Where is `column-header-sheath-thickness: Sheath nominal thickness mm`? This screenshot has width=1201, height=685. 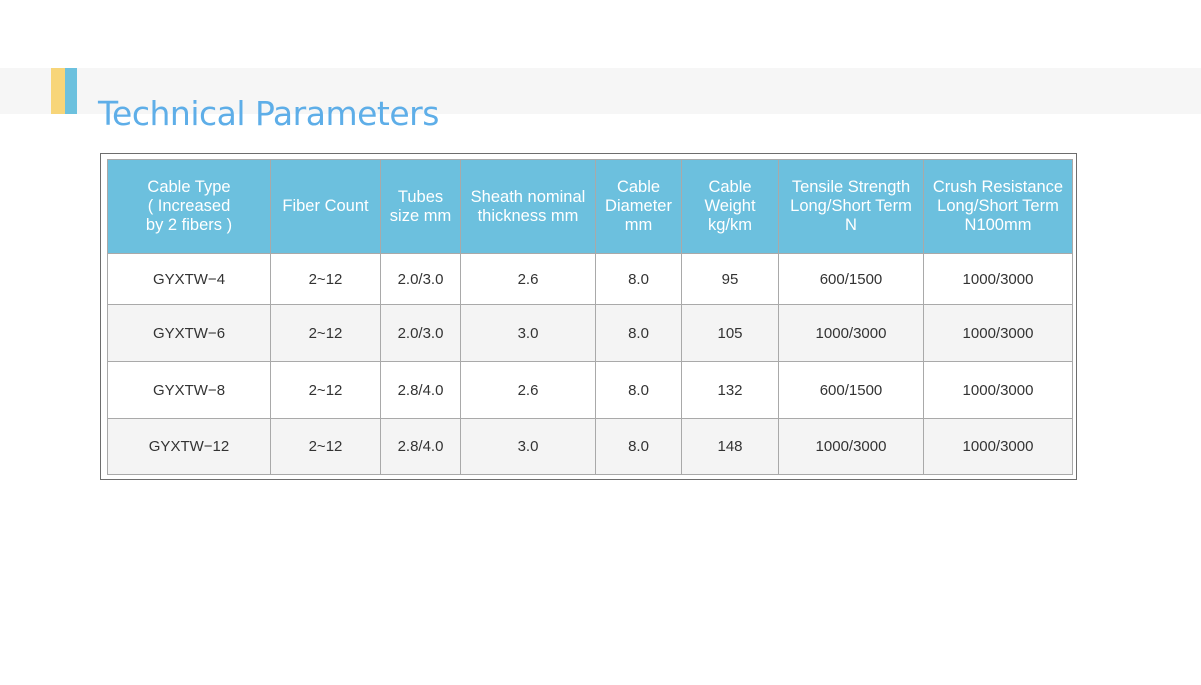 column-header-sheath-thickness: Sheath nominal thickness mm is located at coordinates (528, 206).